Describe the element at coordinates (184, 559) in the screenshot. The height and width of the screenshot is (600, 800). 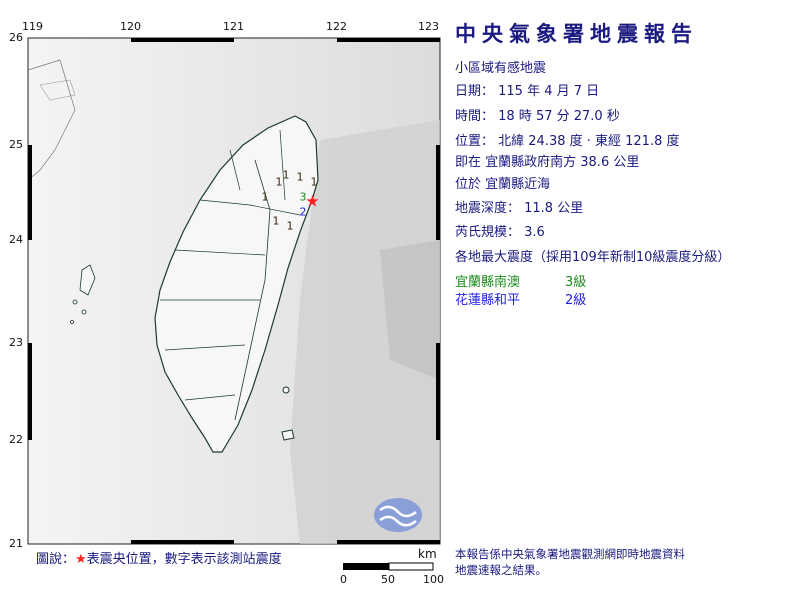
I see `legend-text: 表震央位置，數字表示該測站震度` at that location.